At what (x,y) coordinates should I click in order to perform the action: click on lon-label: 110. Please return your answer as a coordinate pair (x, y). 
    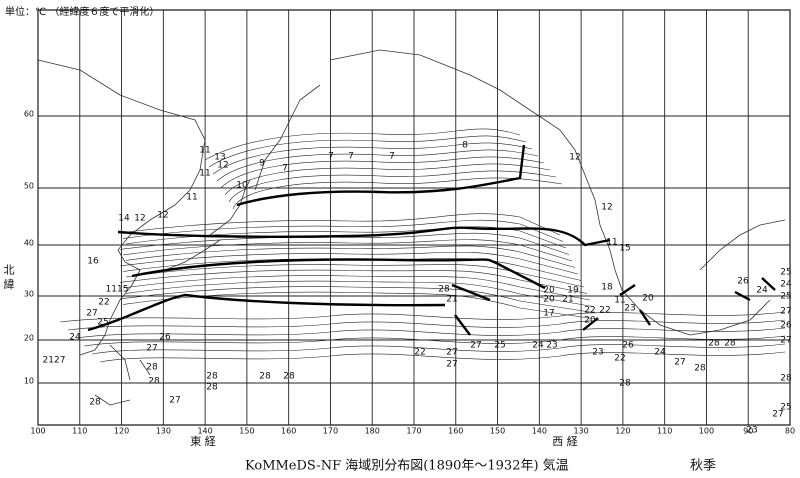
    Looking at the image, I should click on (79, 431).